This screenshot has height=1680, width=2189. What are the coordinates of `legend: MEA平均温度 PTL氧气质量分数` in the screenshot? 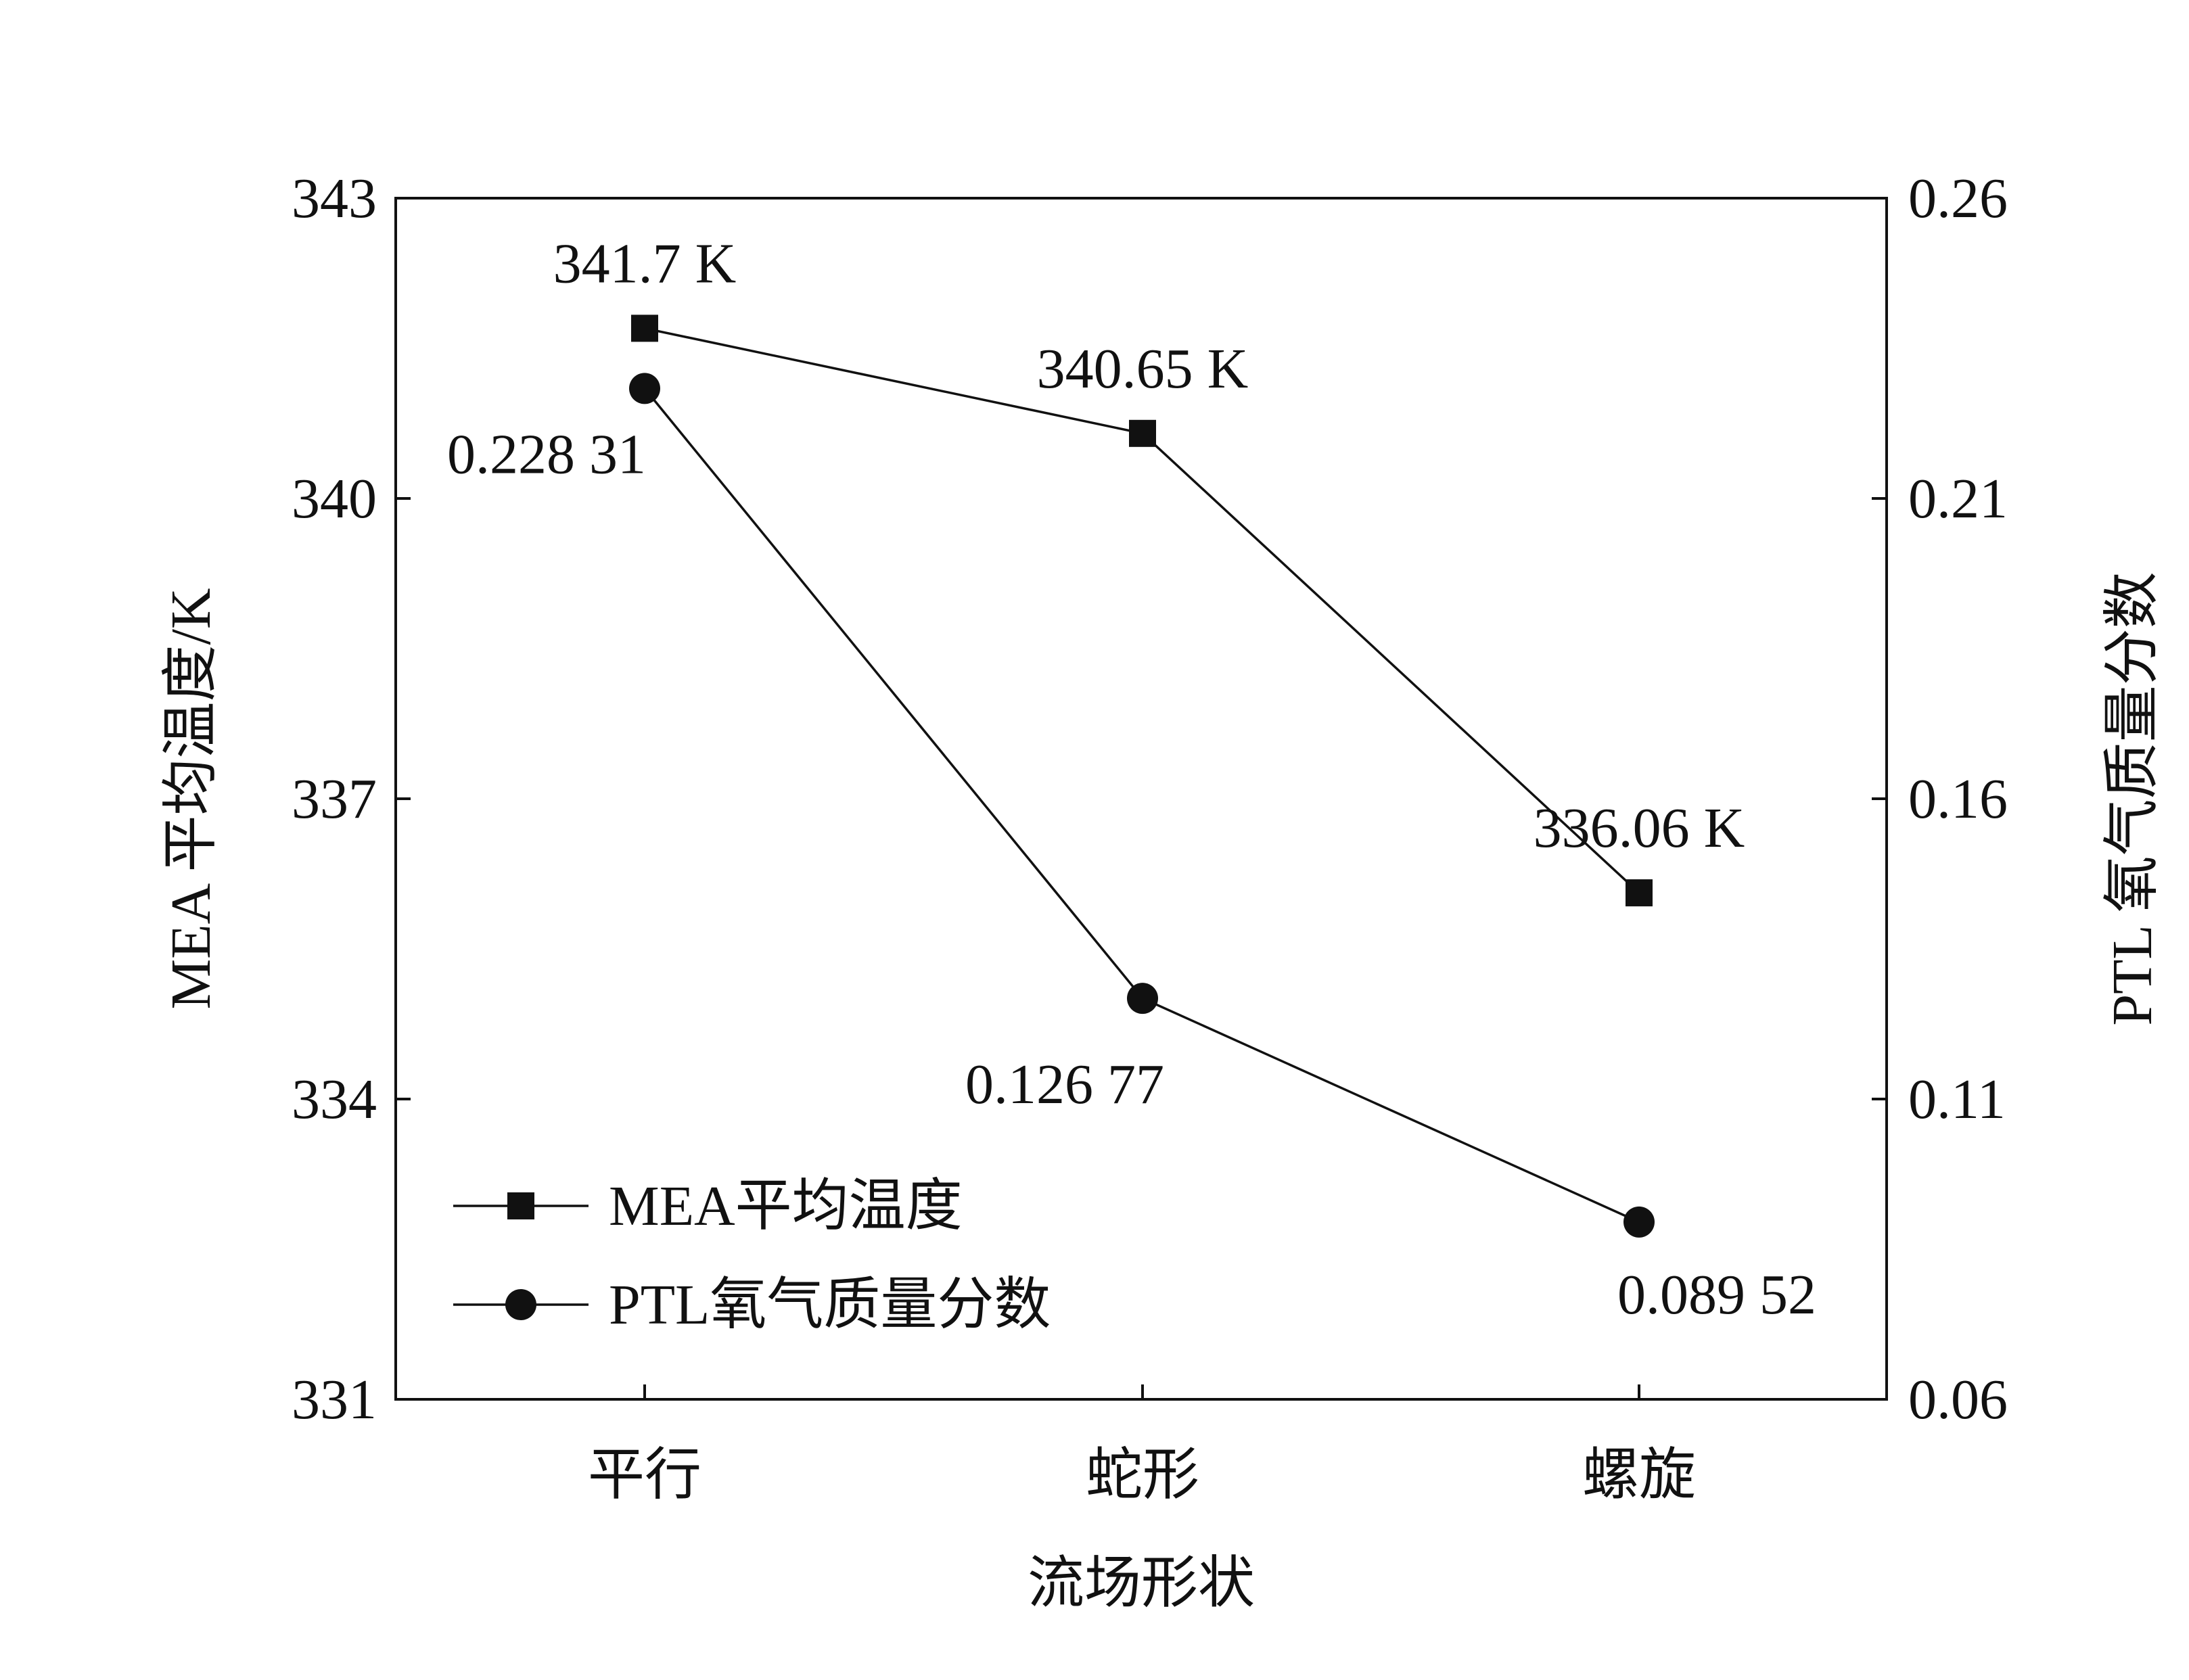 It's located at (752, 1256).